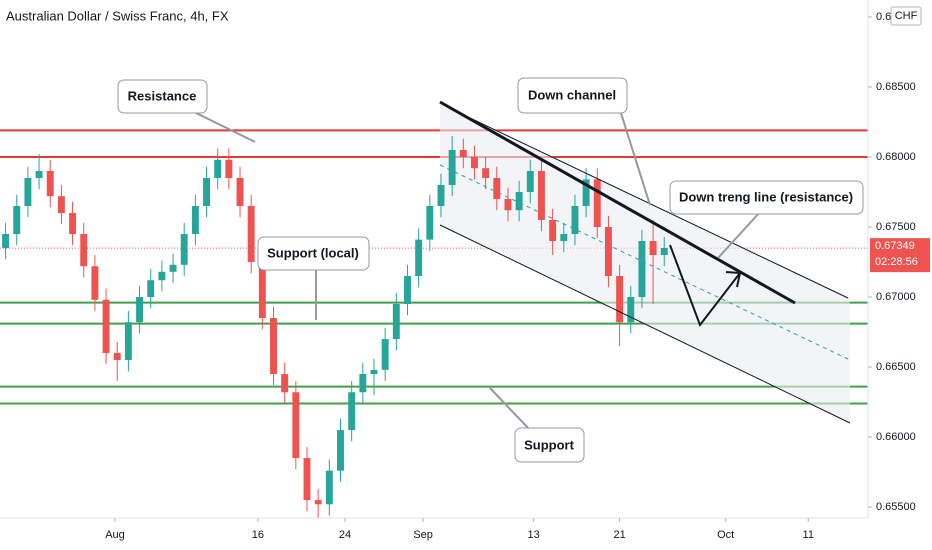  I want to click on y-tick-label: 0.68000, so click(896, 157).